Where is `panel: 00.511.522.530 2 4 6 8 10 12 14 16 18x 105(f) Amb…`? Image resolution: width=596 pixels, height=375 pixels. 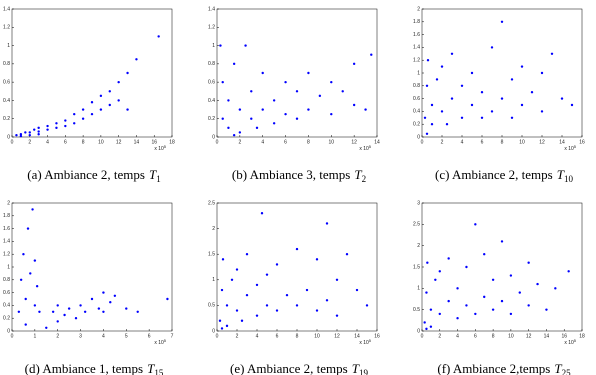 panel: 00.511.522.530 2 4 6 8 10 12 14 16 18x 105(f) Amb… is located at coordinates (499, 287).